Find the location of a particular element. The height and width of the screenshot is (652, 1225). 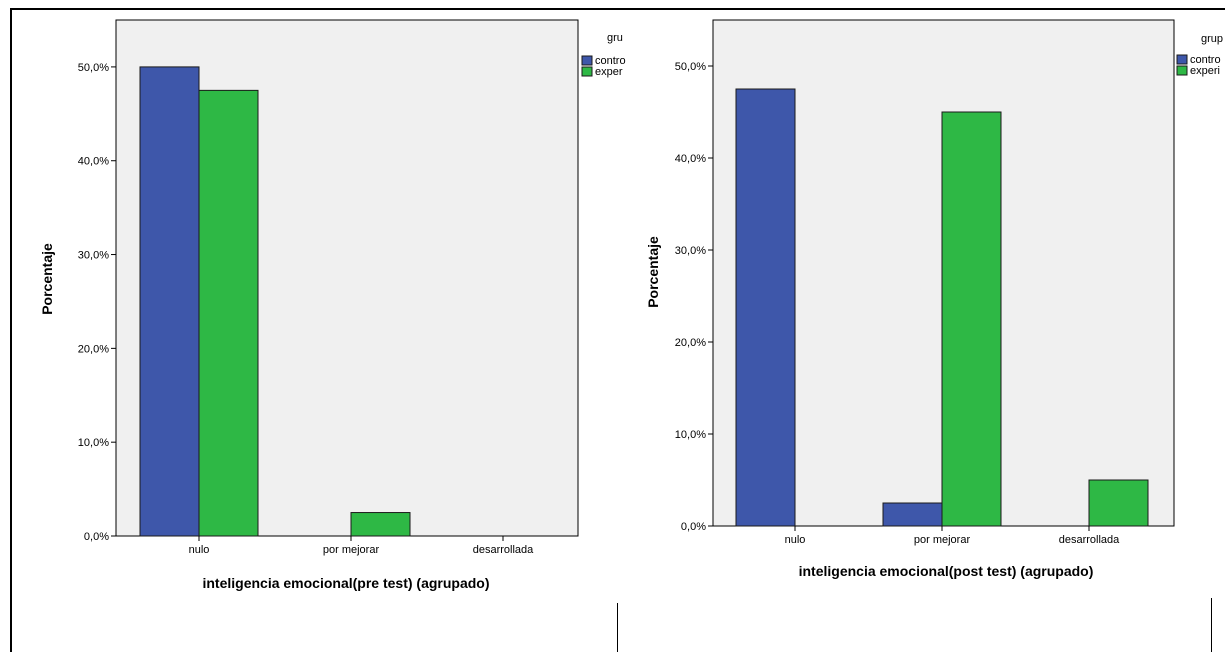

bar-experi-por-mejorar is located at coordinates (971, 319).